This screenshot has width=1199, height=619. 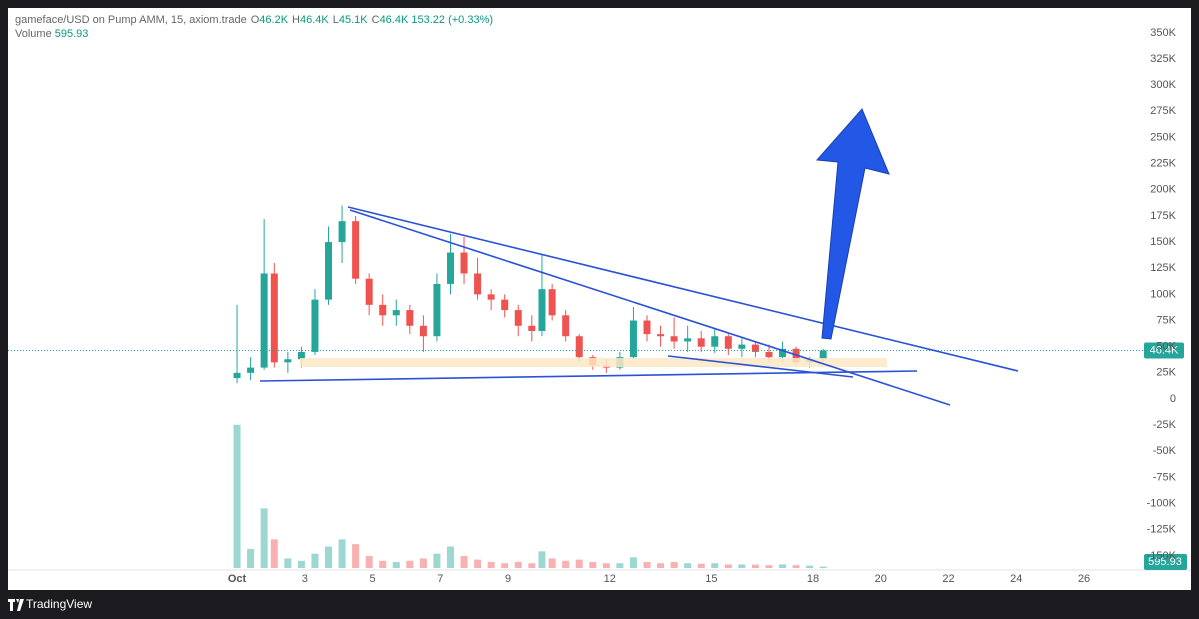 I want to click on x-tick-label: 20, so click(x=881, y=579).